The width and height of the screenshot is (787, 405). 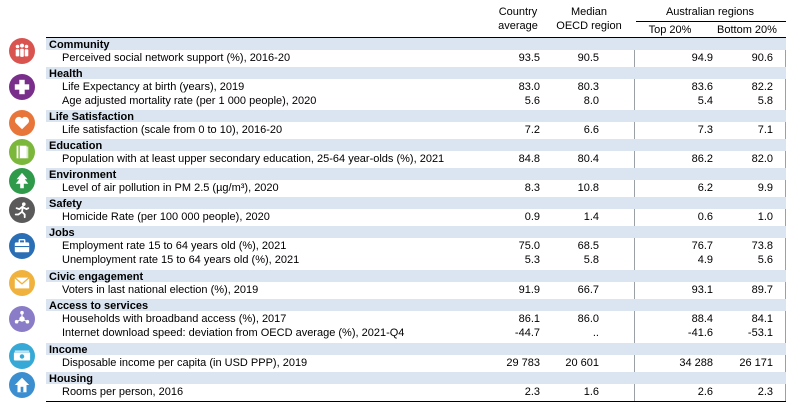 I want to click on country-average-value: 7.2, so click(x=532, y=130).